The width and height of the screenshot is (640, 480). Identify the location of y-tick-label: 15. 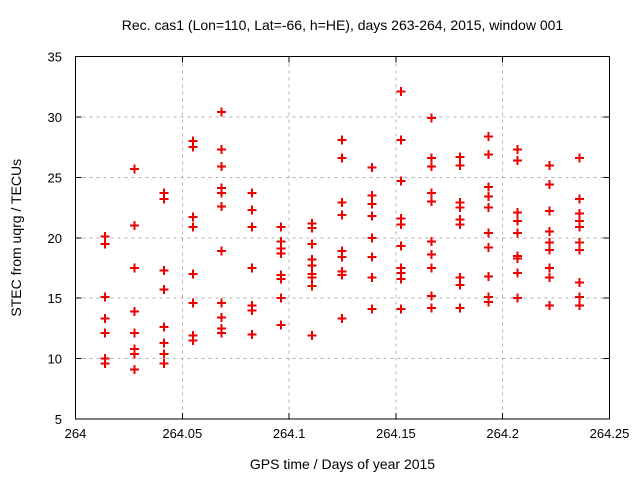
(55, 298).